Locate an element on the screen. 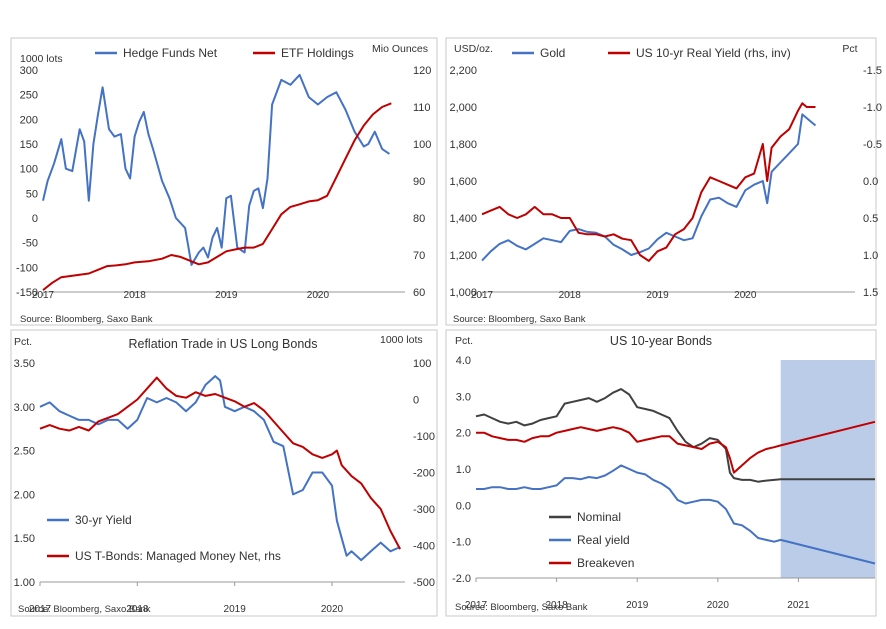 Image resolution: width=886 pixels, height=629 pixels. y-tick-label-right: 60 is located at coordinates (419, 293).